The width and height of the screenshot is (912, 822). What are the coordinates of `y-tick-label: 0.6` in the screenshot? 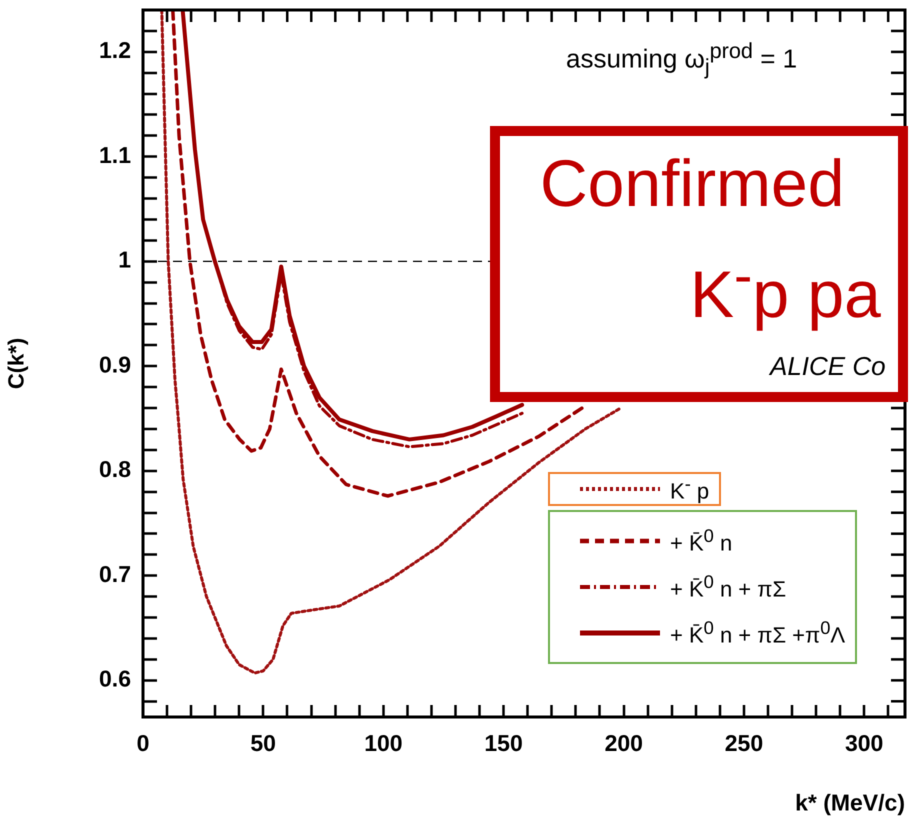 It's located at (115, 679).